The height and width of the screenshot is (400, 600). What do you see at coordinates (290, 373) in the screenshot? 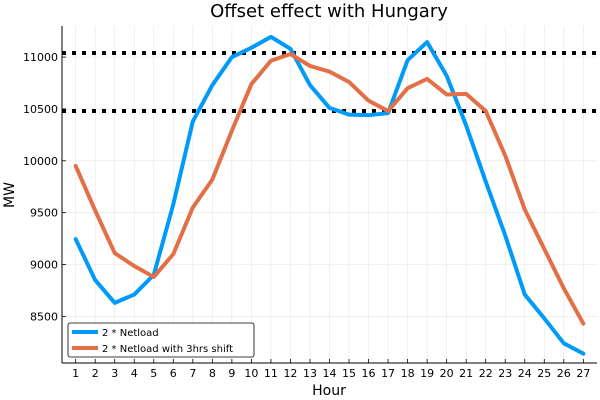
I see `x-tick-label: 12` at bounding box center [290, 373].